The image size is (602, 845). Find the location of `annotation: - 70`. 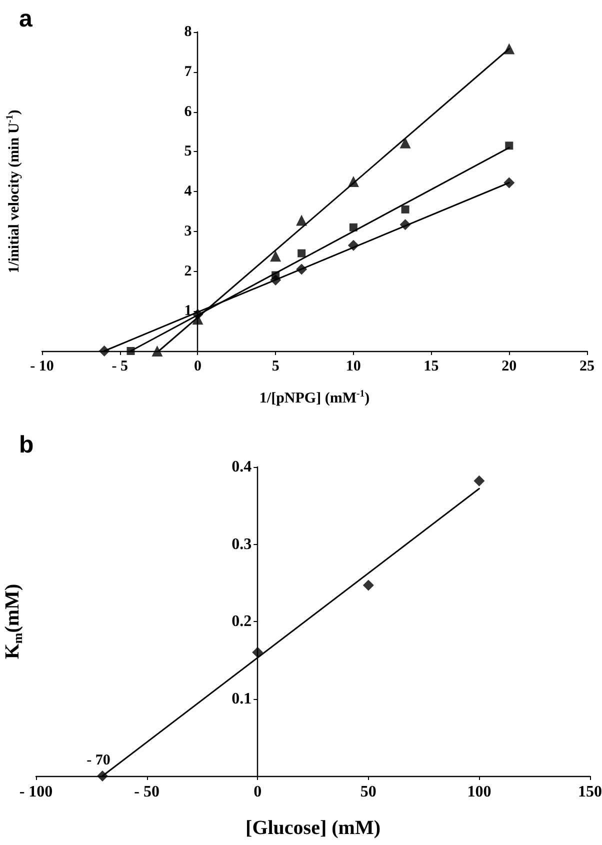

annotation: - 70 is located at coordinates (98, 760).